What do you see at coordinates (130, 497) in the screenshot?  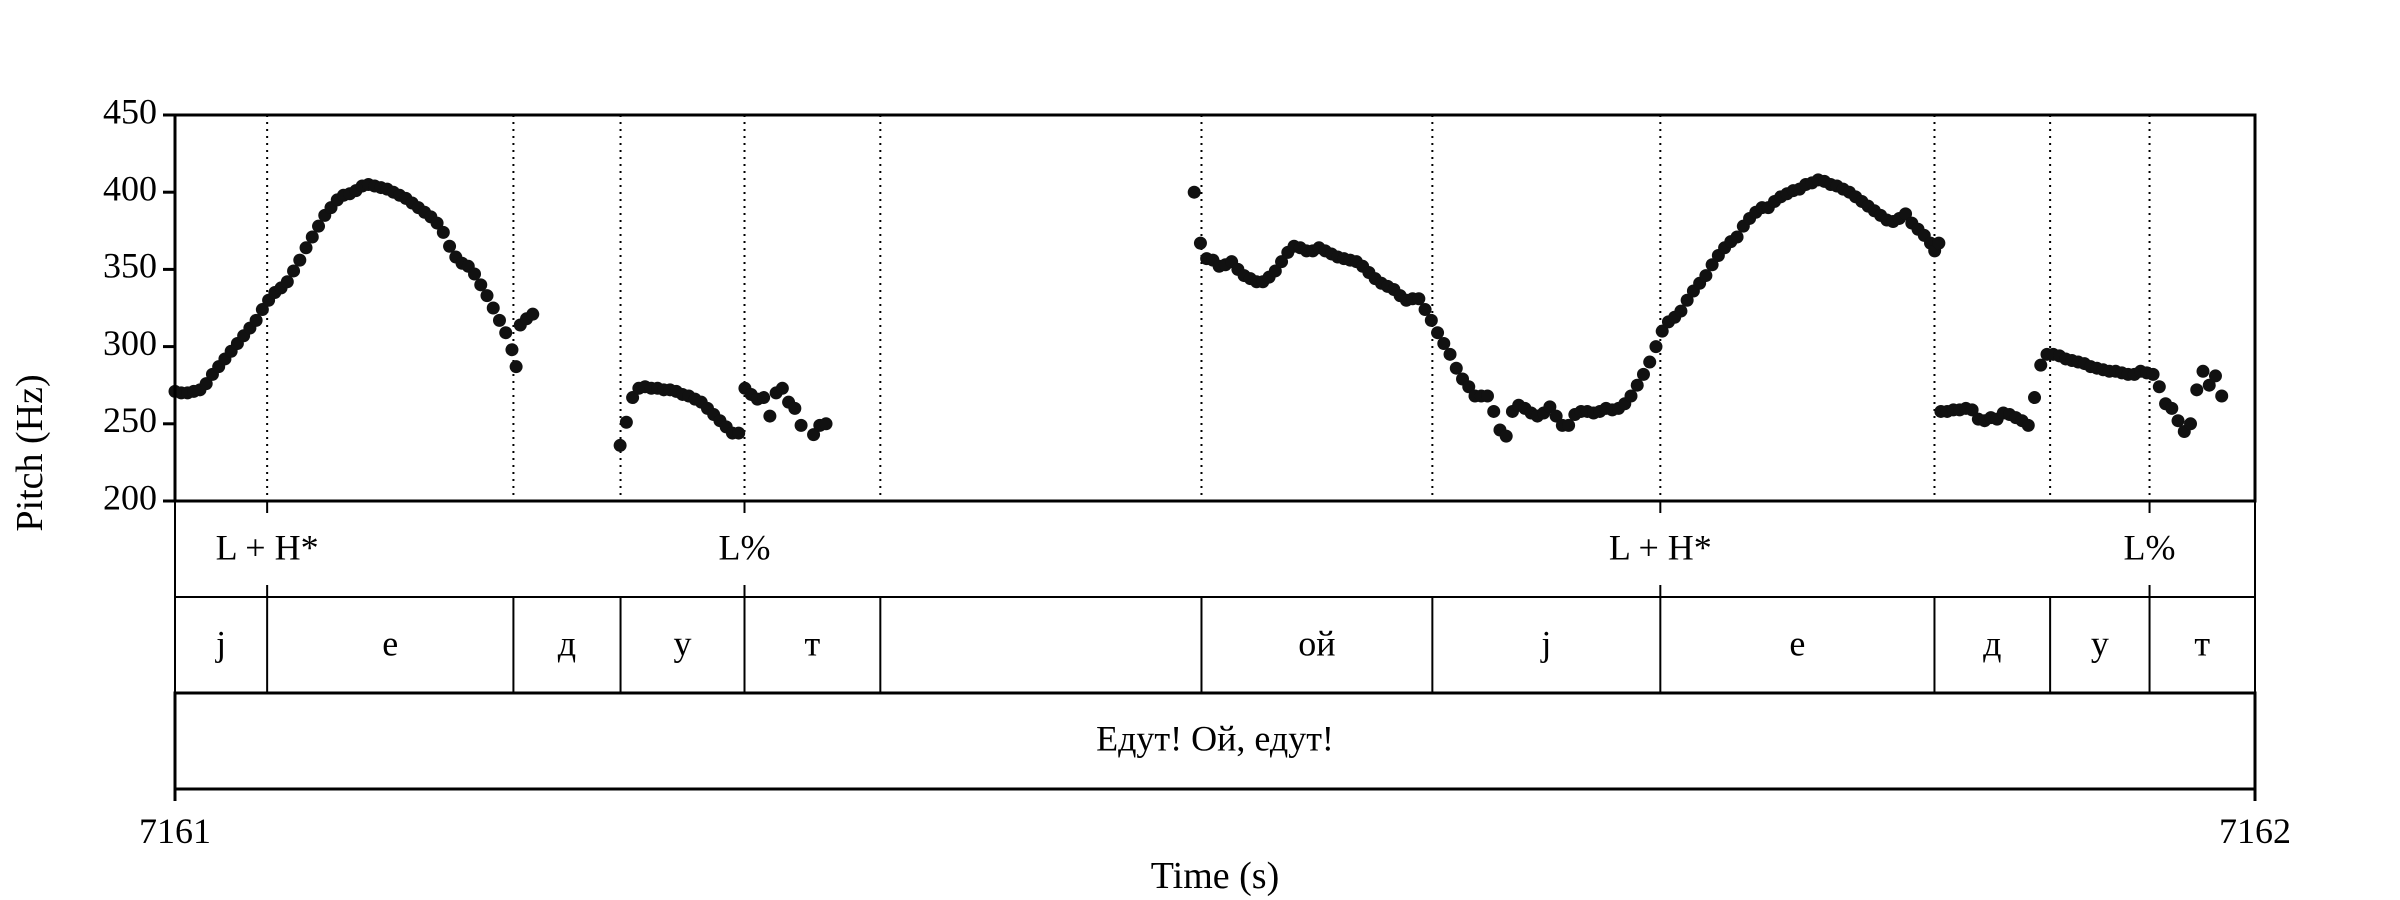 I see `y-tick-label-0: 200` at bounding box center [130, 497].